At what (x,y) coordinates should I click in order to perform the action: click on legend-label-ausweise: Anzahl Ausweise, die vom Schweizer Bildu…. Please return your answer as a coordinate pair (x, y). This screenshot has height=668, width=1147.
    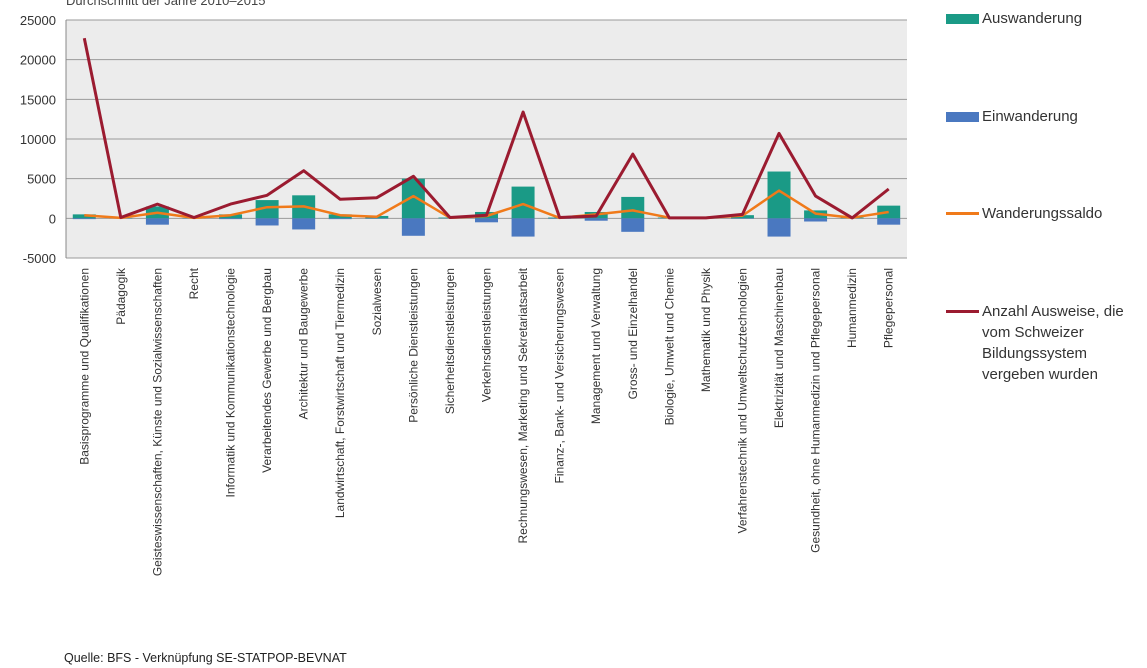
    Looking at the image, I should click on (1053, 343).